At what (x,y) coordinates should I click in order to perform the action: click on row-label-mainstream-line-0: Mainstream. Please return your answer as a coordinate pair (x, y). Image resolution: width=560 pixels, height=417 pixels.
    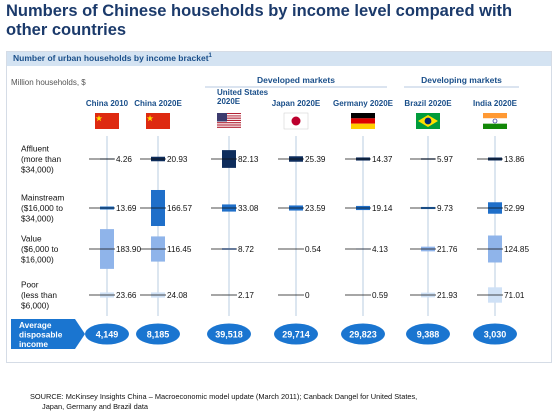
    Looking at the image, I should click on (42, 198).